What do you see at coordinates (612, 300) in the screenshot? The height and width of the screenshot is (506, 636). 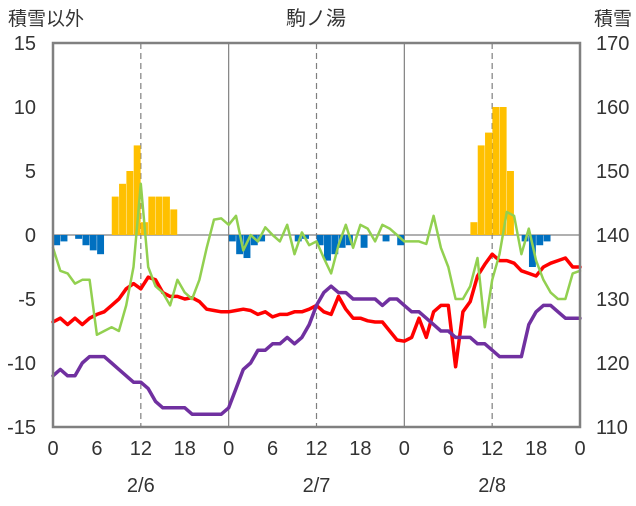 I see `right-tick-label: 130` at bounding box center [612, 300].